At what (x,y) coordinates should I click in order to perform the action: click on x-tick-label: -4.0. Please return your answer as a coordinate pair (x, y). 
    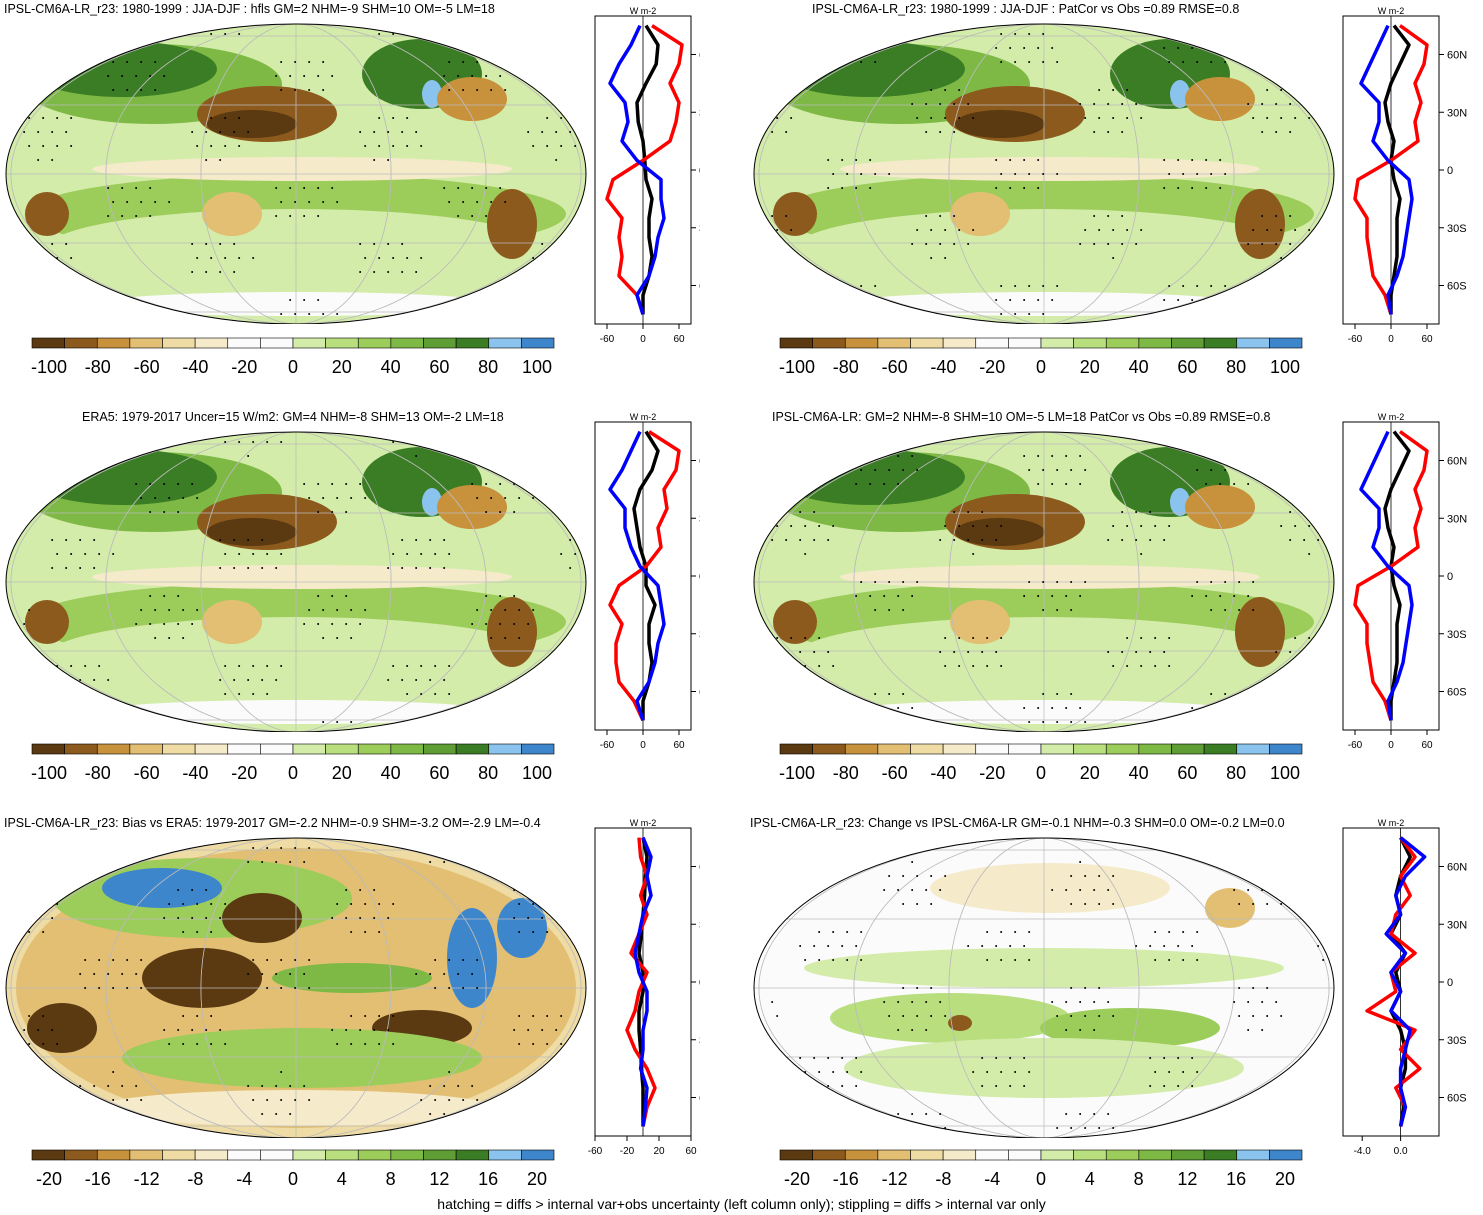
    Looking at the image, I should click on (1363, 1151).